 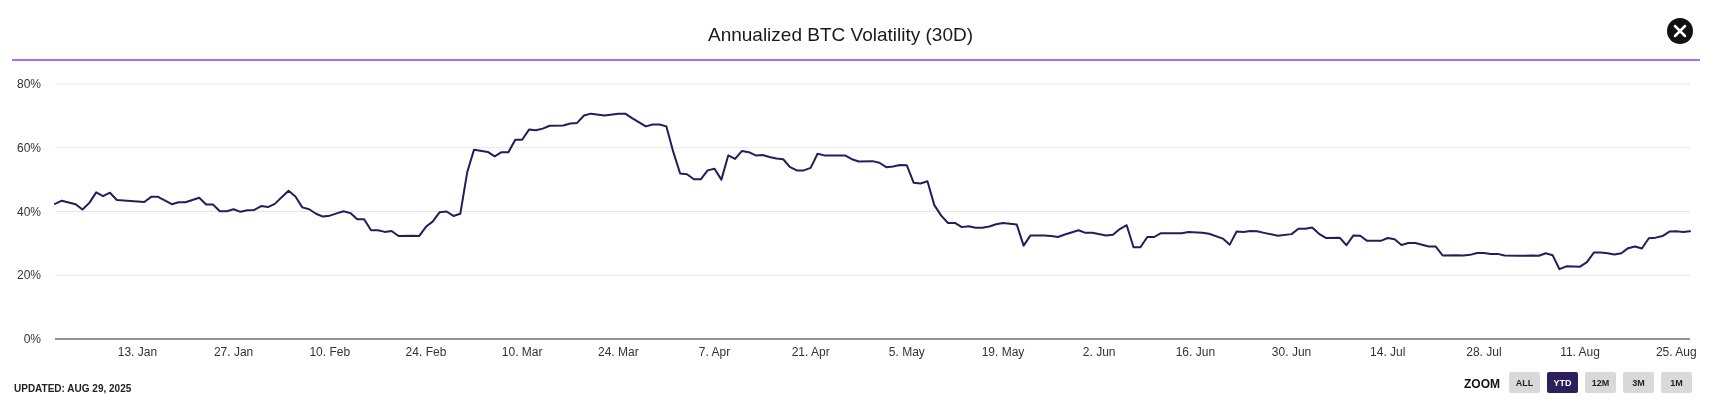 What do you see at coordinates (906, 352) in the screenshot?
I see `x-tick-label: 5. May` at bounding box center [906, 352].